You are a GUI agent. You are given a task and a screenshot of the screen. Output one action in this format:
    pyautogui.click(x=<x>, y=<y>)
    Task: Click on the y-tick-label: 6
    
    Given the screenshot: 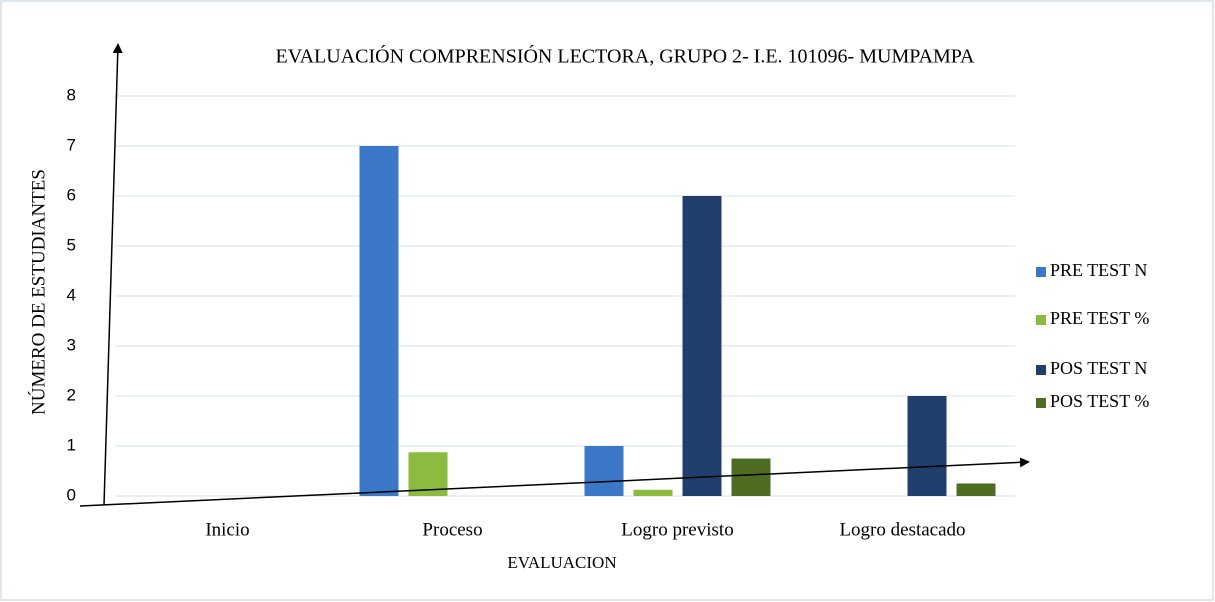 What is the action you would take?
    pyautogui.click(x=71, y=194)
    